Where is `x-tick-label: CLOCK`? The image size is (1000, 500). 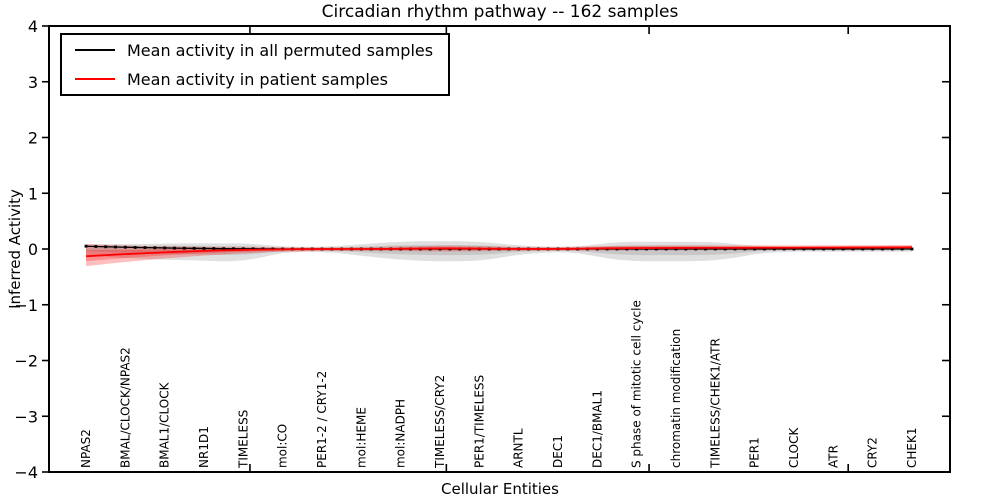 x-tick-label: CLOCK is located at coordinates (794, 447).